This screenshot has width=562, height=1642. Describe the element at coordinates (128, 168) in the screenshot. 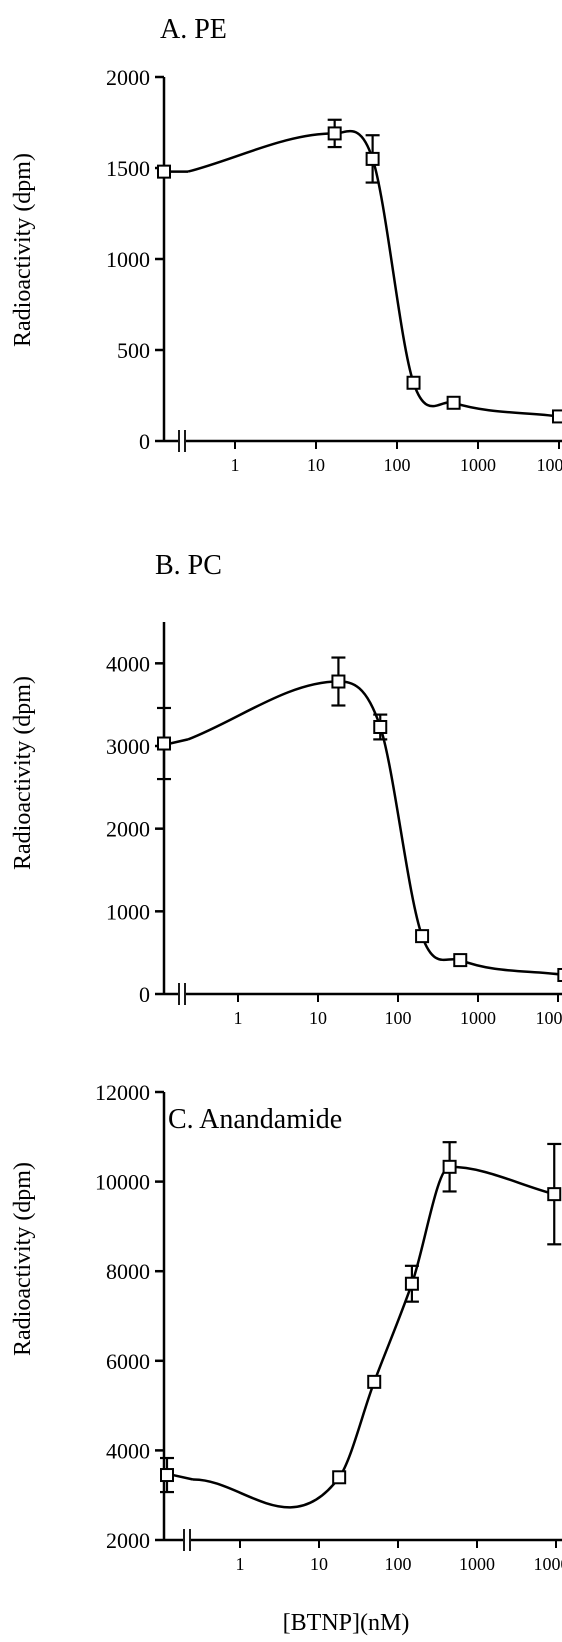

I see `y-tick-label: 1500` at that location.